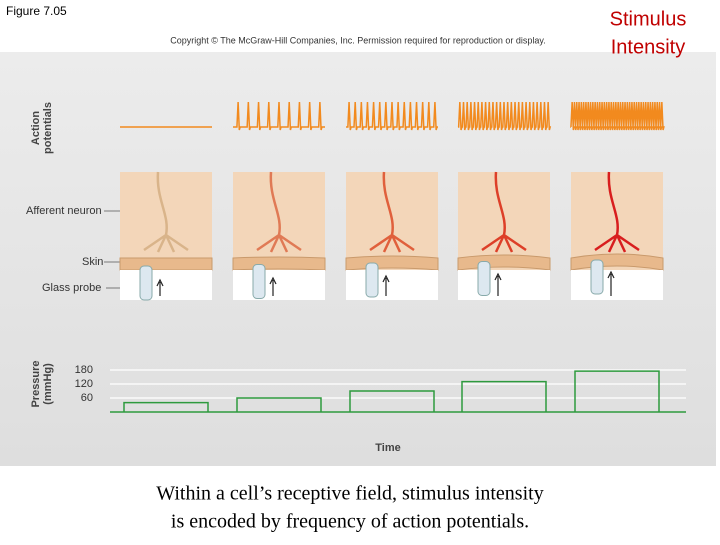 The width and height of the screenshot is (720, 545). I want to click on axis-label: (mmHg), so click(48, 384).